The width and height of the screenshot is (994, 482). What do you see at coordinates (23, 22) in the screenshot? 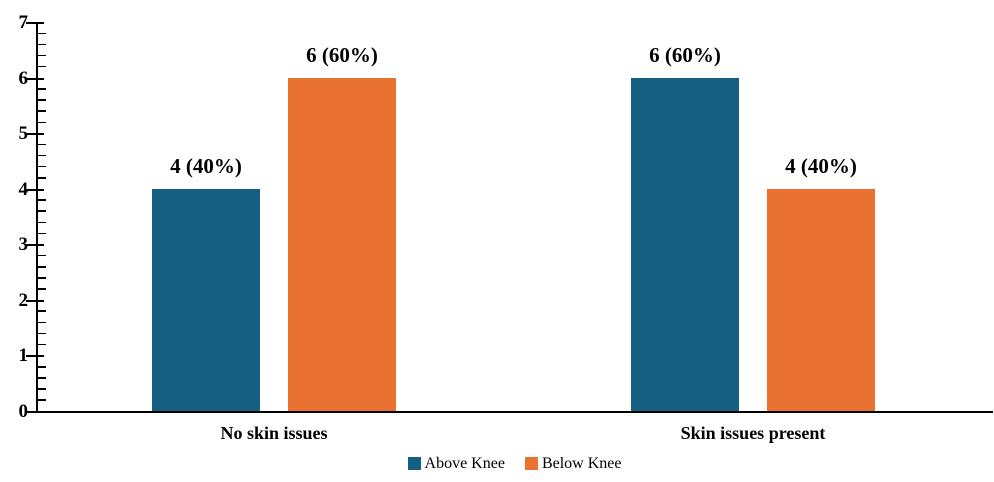
I see `y-tick-label: 7` at bounding box center [23, 22].